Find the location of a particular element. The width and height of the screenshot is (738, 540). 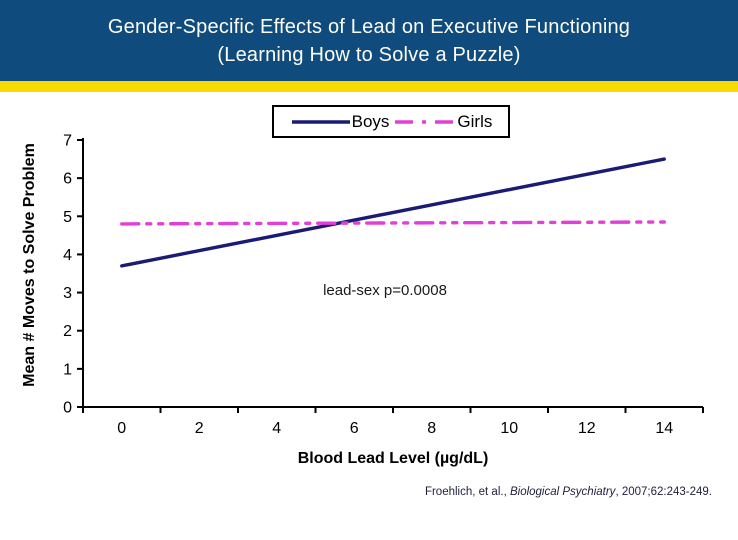

y-axis-label: Mean # Moves to Solve Problem is located at coordinates (29, 265).